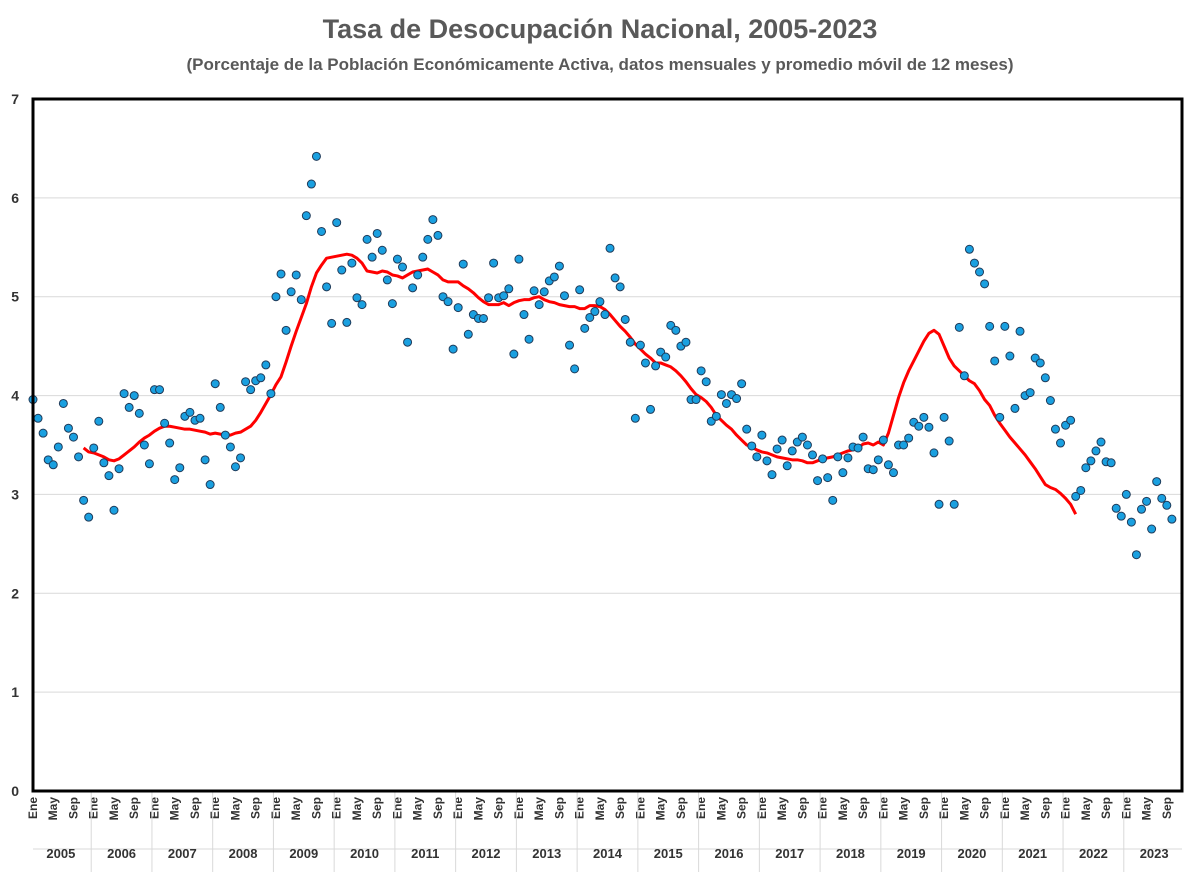 The width and height of the screenshot is (1200, 872). Describe the element at coordinates (15, 297) in the screenshot. I see `y-tick-label: 5` at that location.